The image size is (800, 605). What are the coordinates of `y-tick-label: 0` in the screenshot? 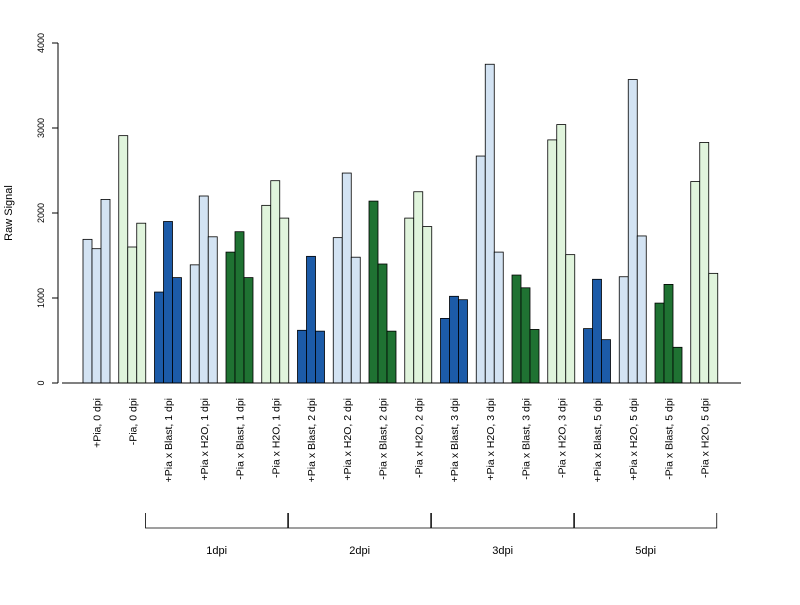 It's located at (41, 382).